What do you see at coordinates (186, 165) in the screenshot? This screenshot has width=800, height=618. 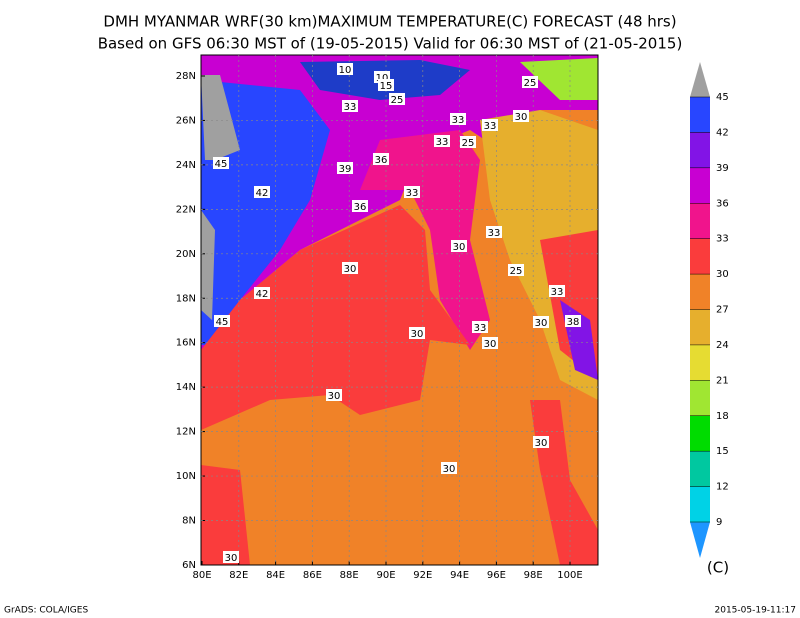 I see `lat-label: 24N` at bounding box center [186, 165].